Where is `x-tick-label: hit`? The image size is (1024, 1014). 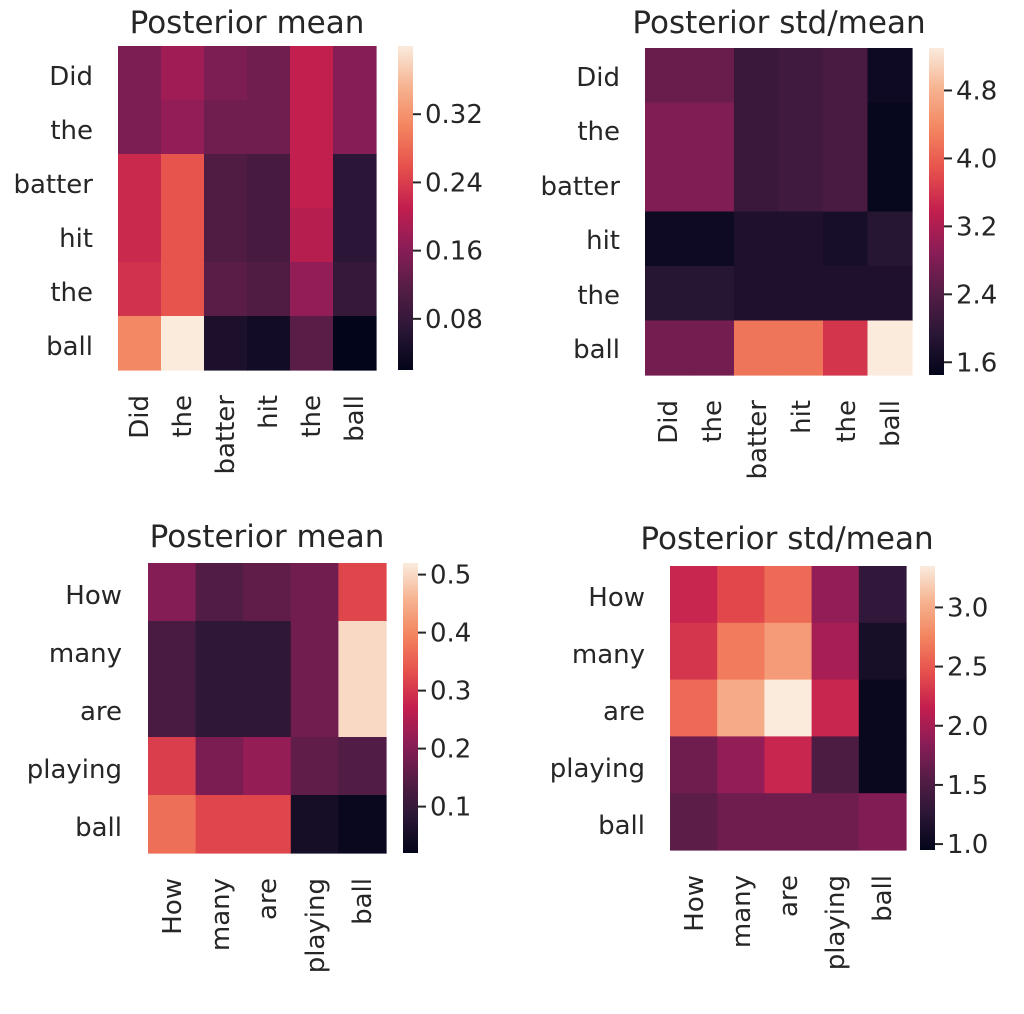 x-tick-label: hit is located at coordinates (802, 417).